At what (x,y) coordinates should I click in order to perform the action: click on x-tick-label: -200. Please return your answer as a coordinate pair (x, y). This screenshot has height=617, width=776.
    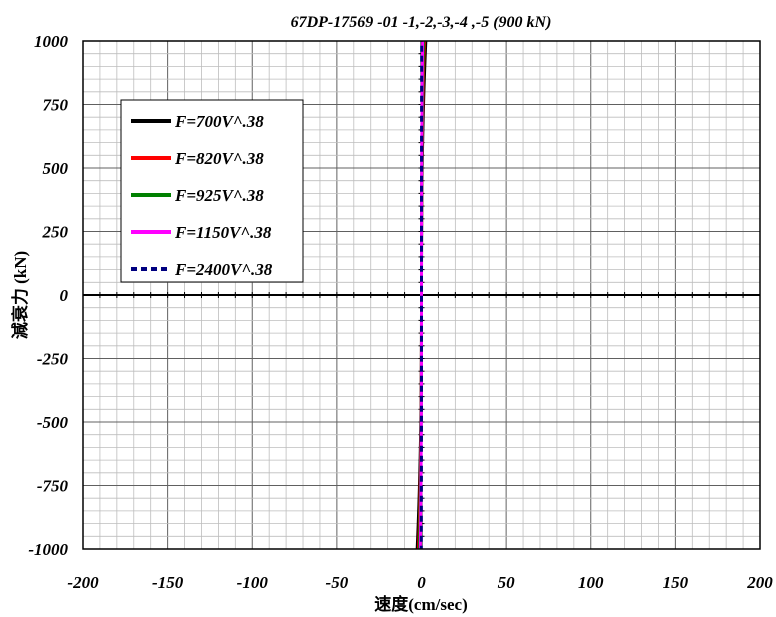
    Looking at the image, I should click on (83, 582).